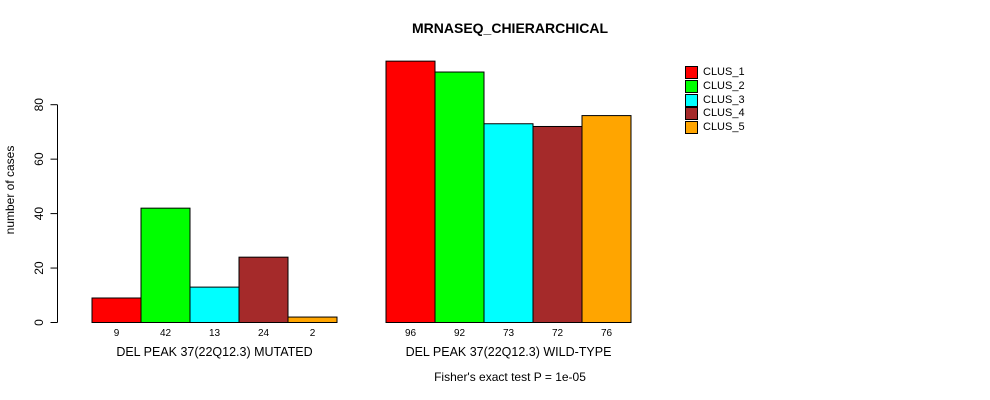  I want to click on y-tick-label: 80, so click(39, 105).